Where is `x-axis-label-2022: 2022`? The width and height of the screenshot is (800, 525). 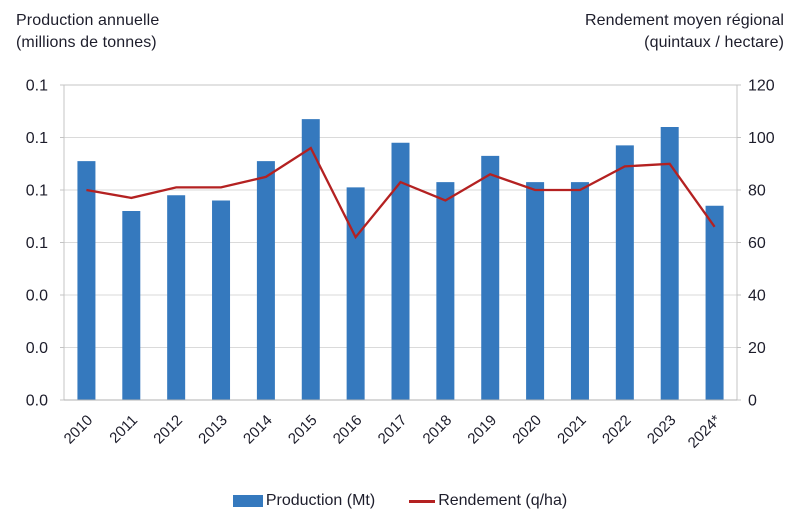
x-axis-label-2022: 2022 is located at coordinates (617, 430).